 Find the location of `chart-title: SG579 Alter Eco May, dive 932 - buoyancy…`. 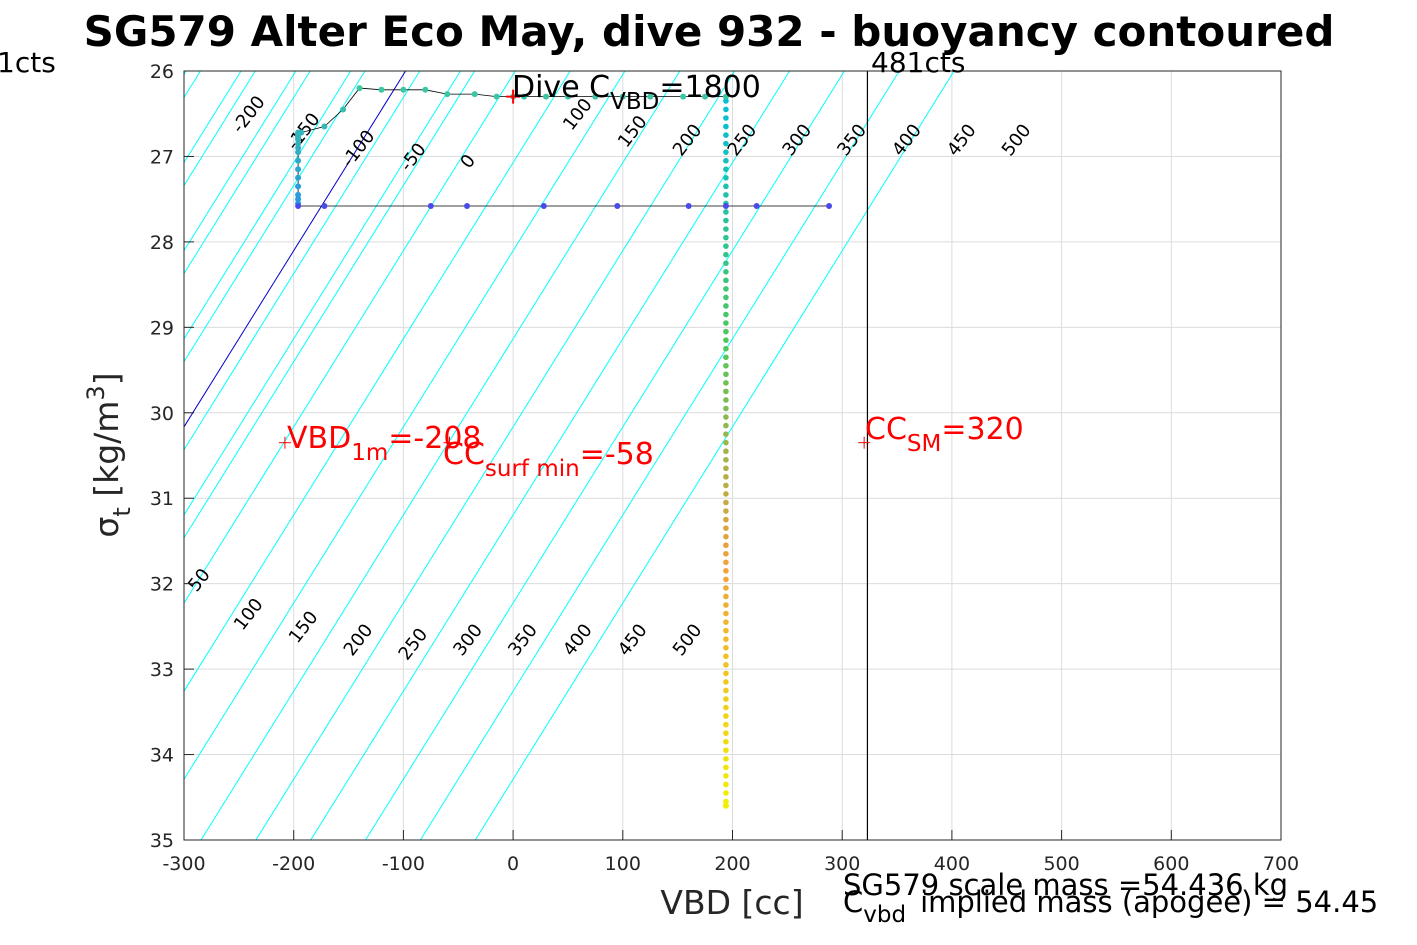

chart-title: SG579 Alter Eco May, dive 932 - buoyancy… is located at coordinates (709, 31).